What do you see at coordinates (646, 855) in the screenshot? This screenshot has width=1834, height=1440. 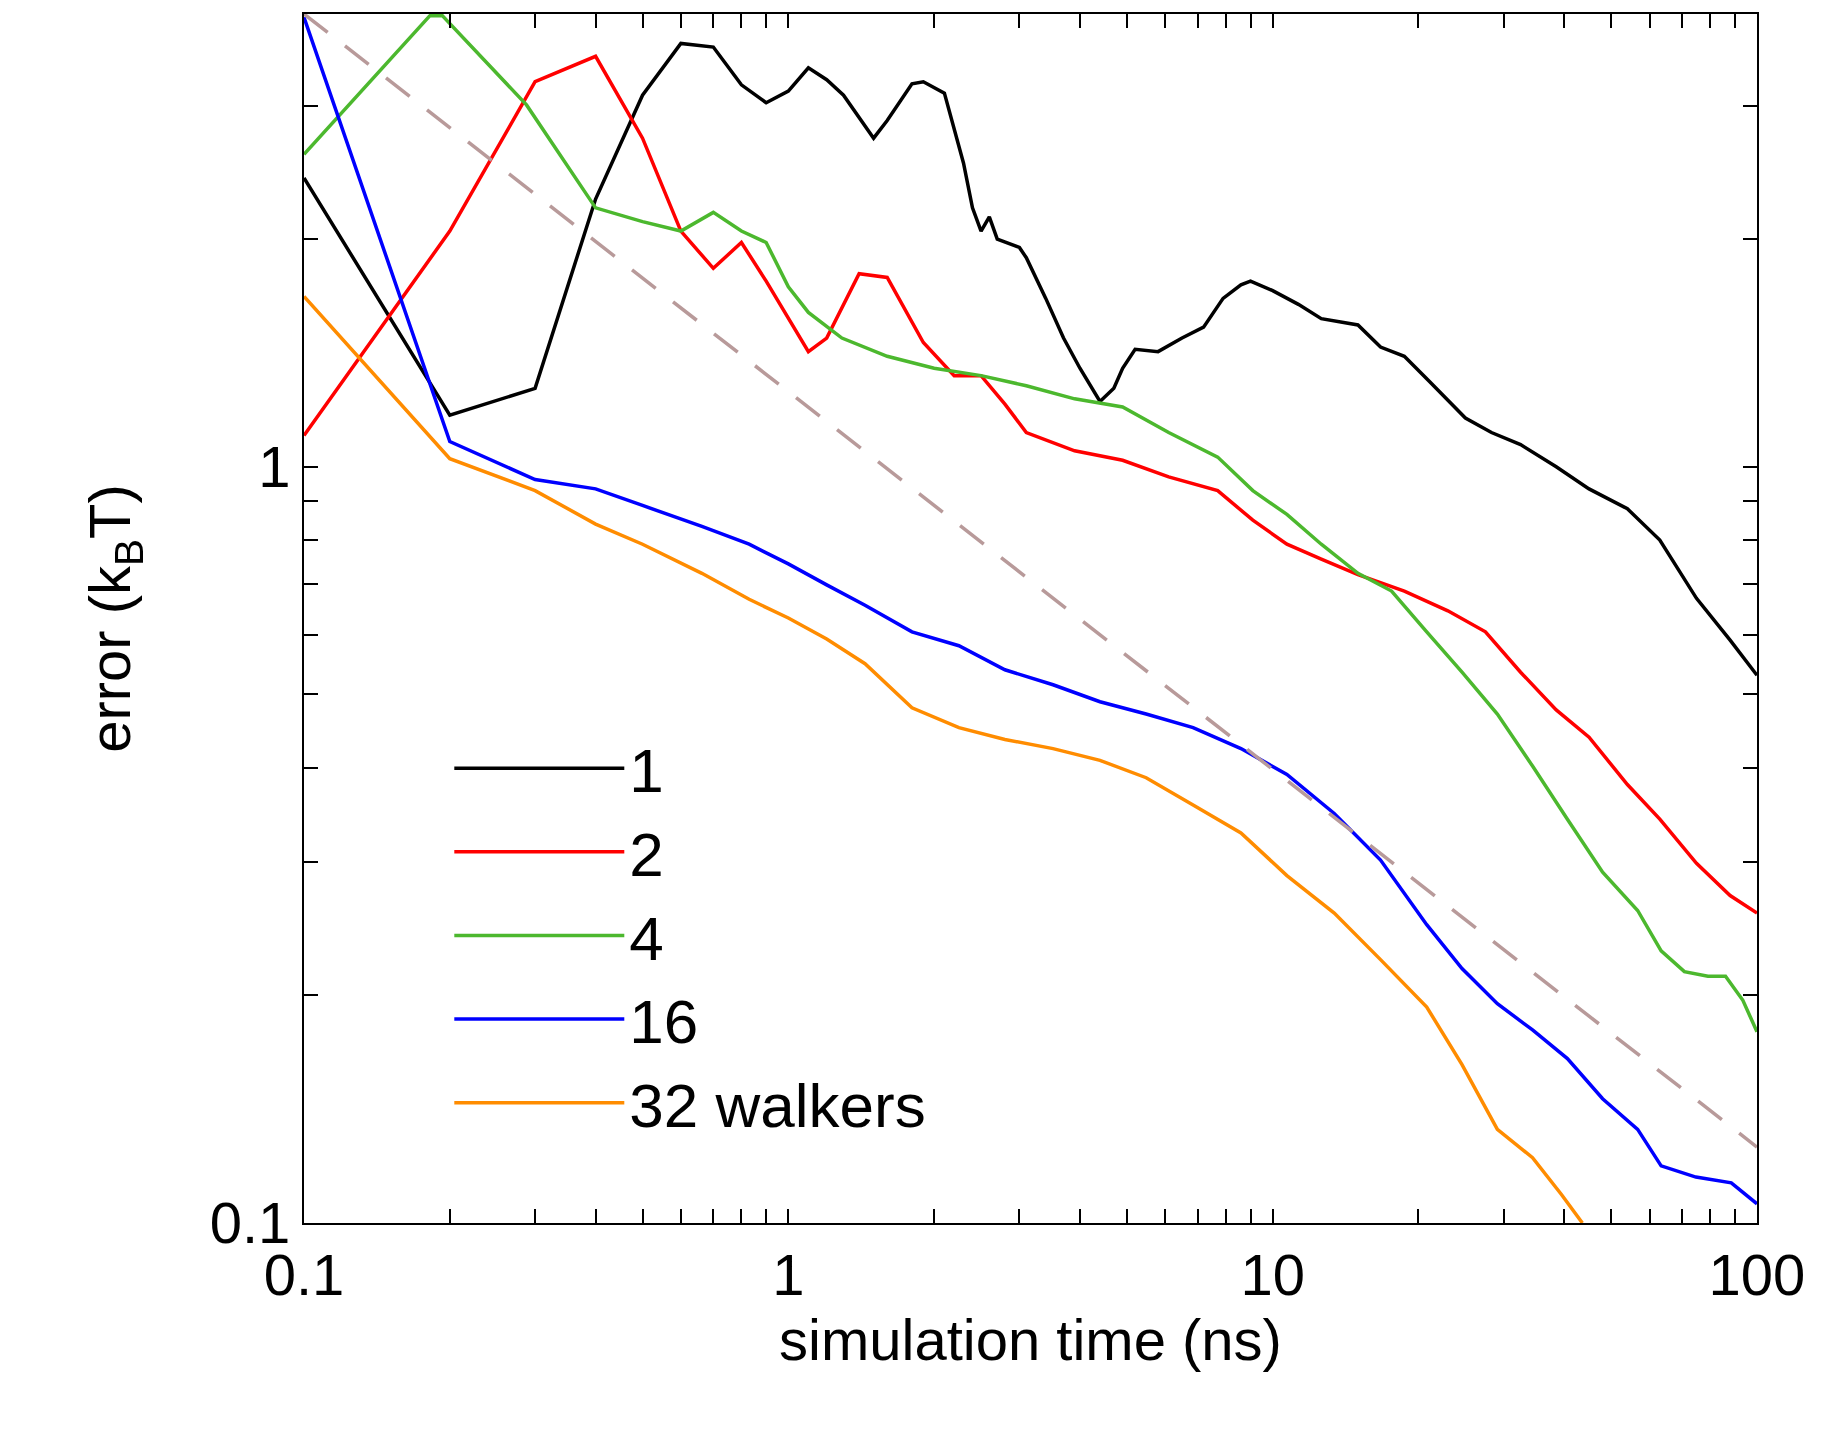 I see `legend-label: 2` at bounding box center [646, 855].